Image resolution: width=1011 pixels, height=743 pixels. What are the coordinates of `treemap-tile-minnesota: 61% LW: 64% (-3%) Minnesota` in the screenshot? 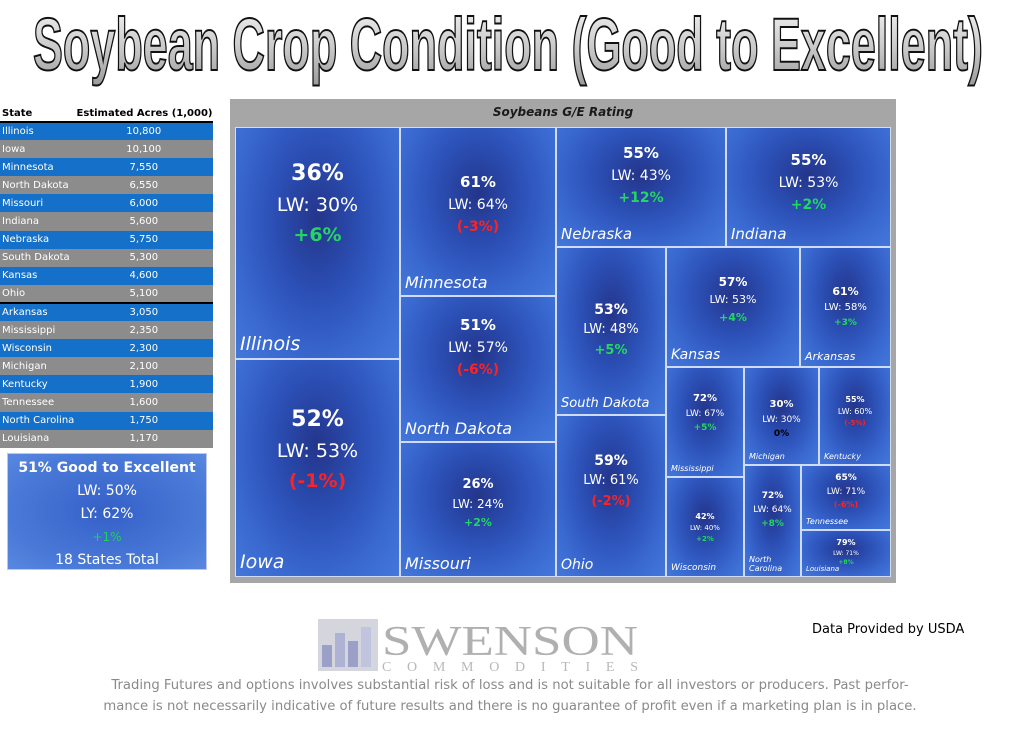 It's located at (478, 211).